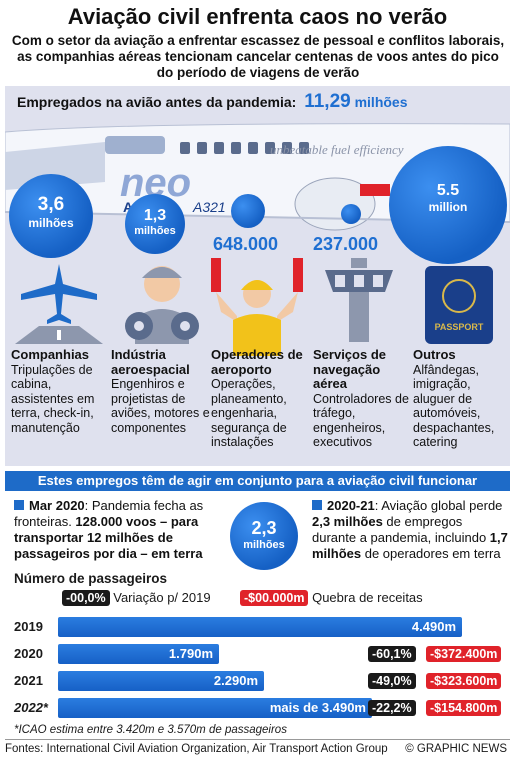  I want to click on legend-loss-tag: -$00.000m, so click(274, 598).